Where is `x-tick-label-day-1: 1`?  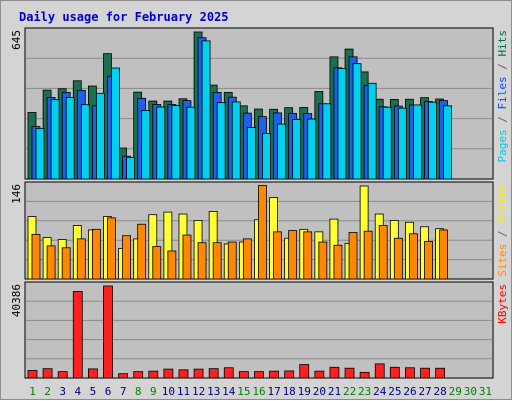
x-tick-label-day-1: 1 is located at coordinates (32, 391).